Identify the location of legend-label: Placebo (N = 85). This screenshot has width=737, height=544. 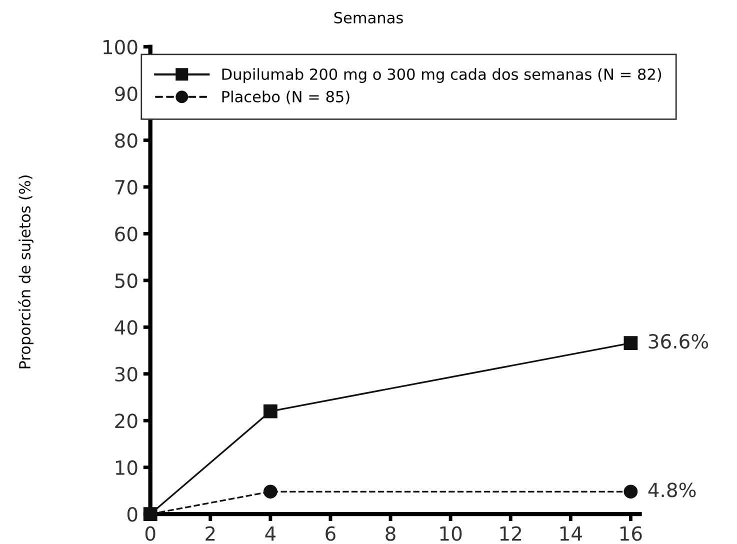
(286, 97).